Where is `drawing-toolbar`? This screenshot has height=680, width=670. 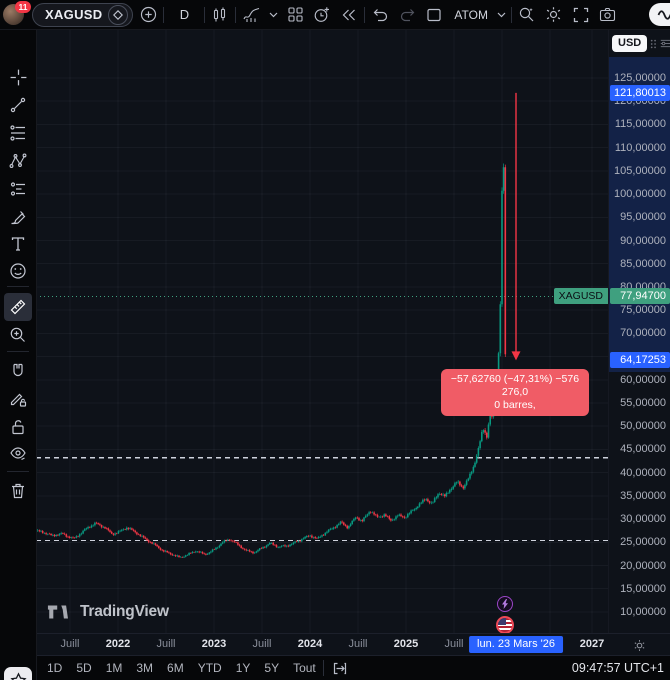
drawing-toolbar is located at coordinates (18, 355).